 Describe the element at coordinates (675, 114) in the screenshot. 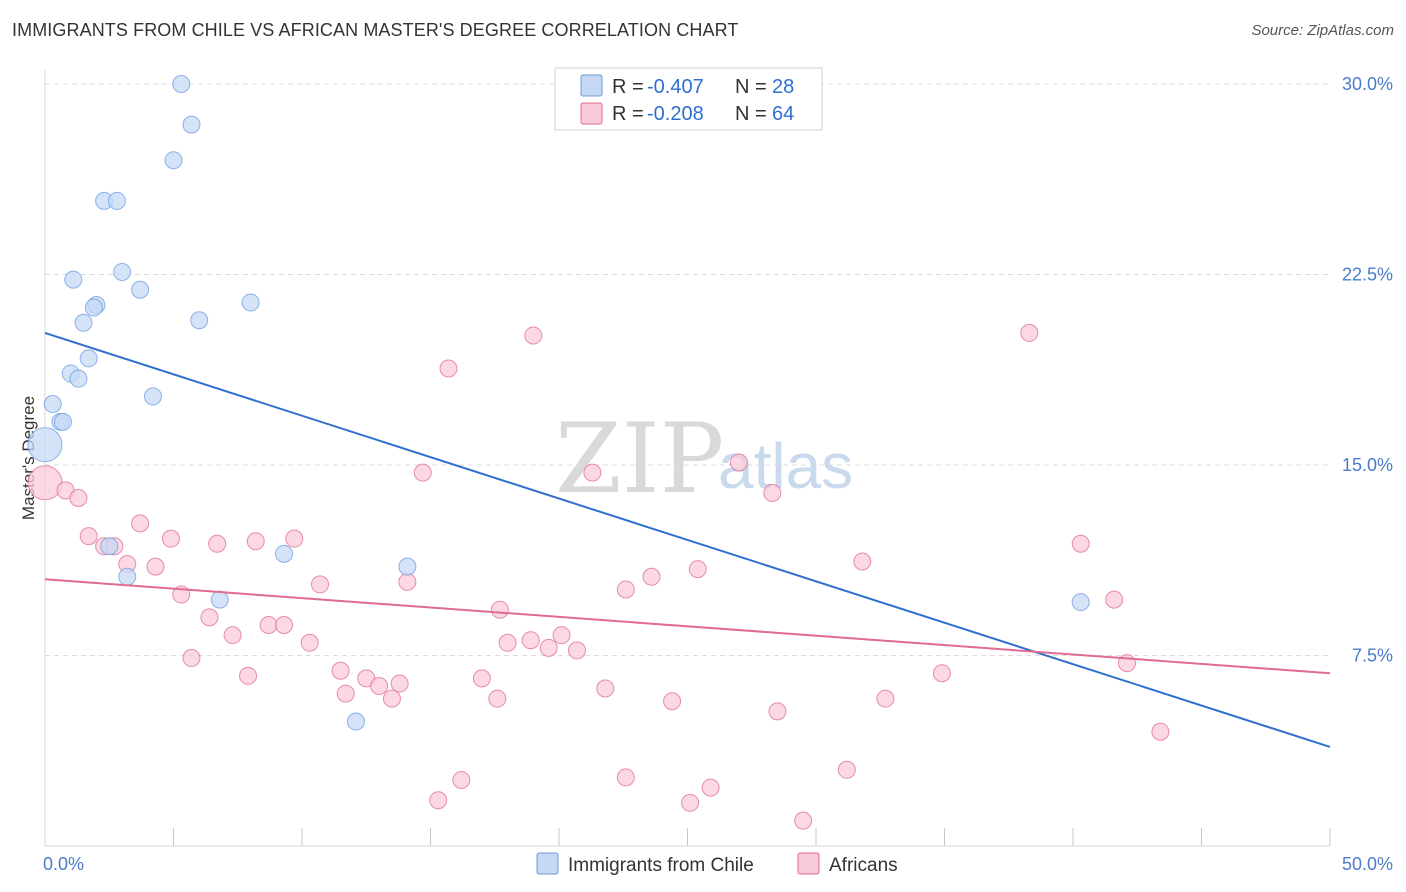

I see `legend-r-value-africans: -0.208` at that location.